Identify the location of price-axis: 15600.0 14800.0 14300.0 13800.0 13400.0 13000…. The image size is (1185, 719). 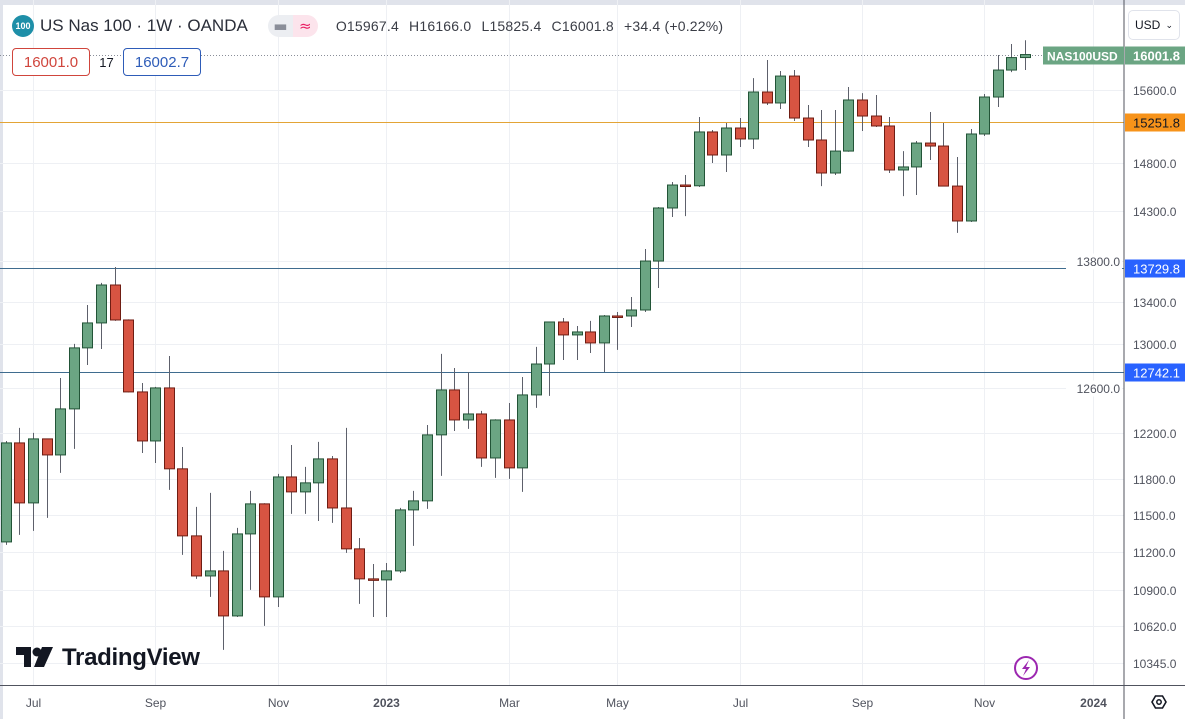
(1121, 377).